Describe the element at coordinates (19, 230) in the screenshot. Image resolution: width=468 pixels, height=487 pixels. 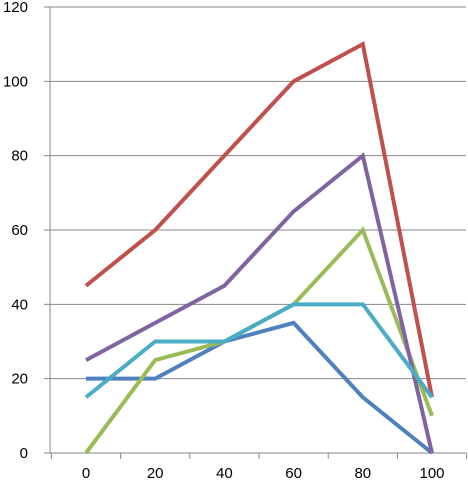
I see `y-tick-label: 60` at that location.